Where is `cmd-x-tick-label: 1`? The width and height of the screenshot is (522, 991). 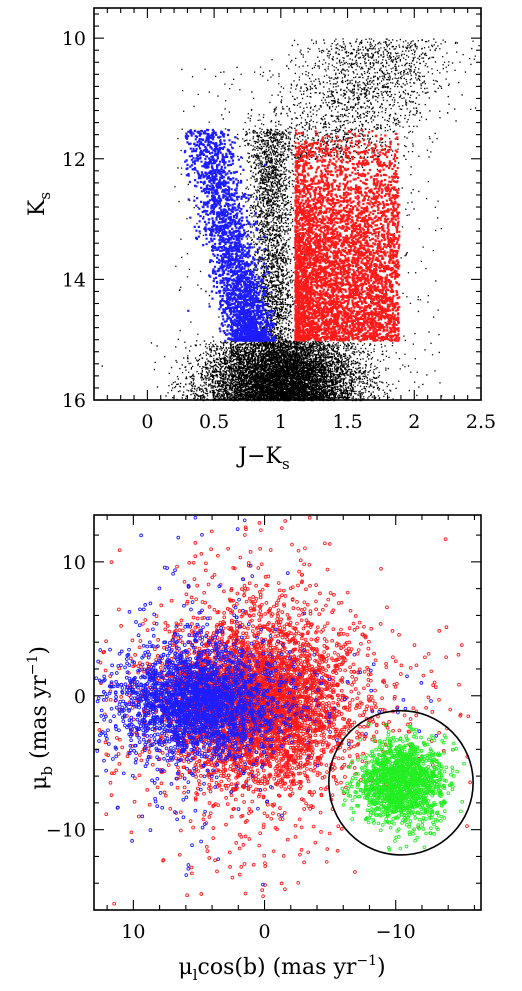 cmd-x-tick-label: 1 is located at coordinates (281, 422).